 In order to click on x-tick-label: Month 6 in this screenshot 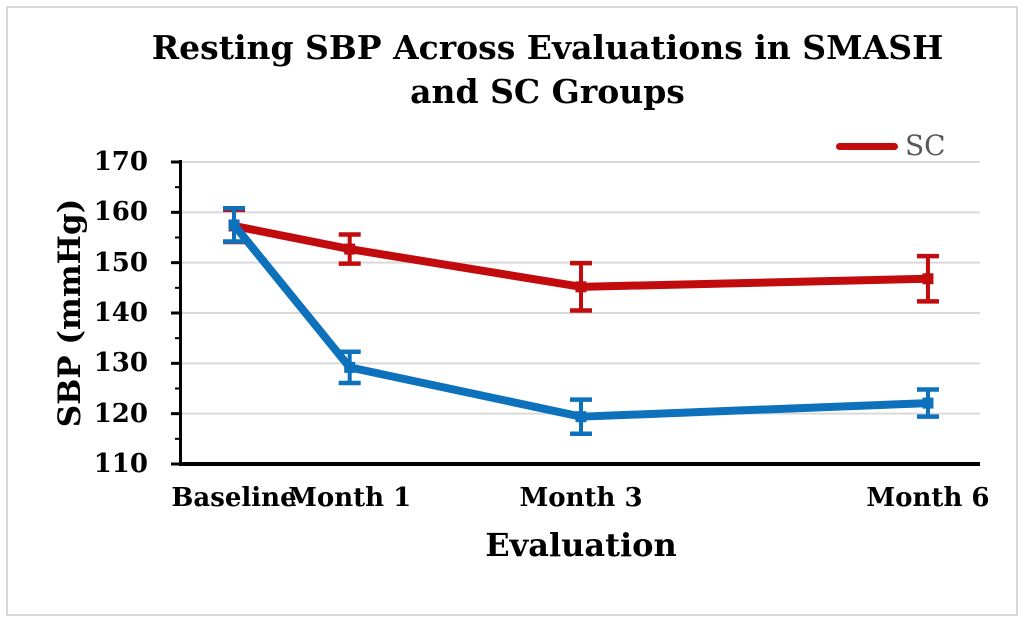, I will do `click(928, 498)`.